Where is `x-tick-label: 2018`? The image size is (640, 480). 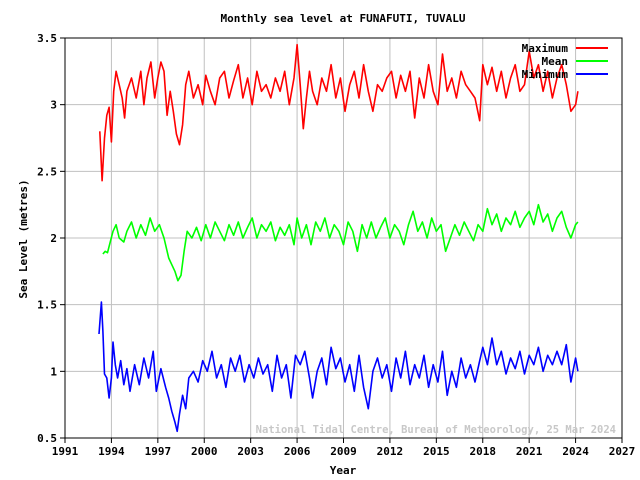
x-tick-label: 2018 is located at coordinates (483, 451).